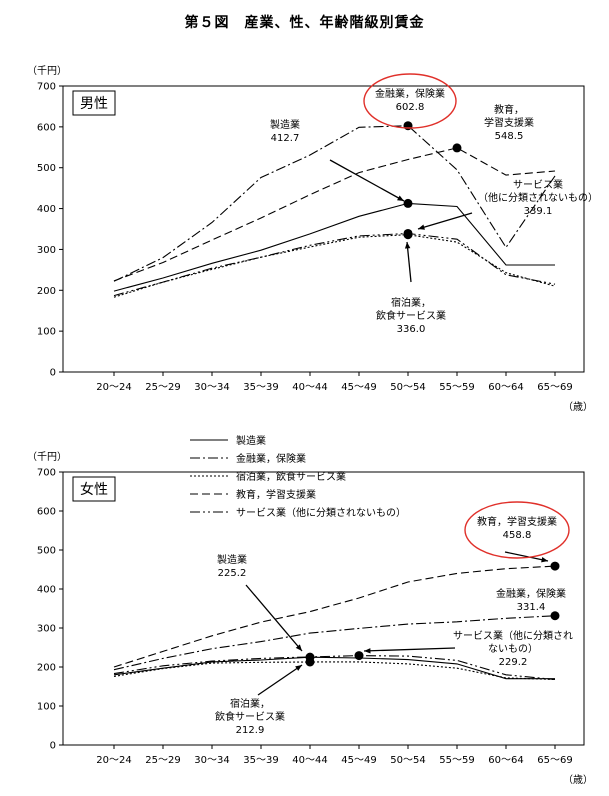 Image resolution: width=609 pixels, height=796 pixels. I want to click on y-tick-label: 700, so click(46, 473).